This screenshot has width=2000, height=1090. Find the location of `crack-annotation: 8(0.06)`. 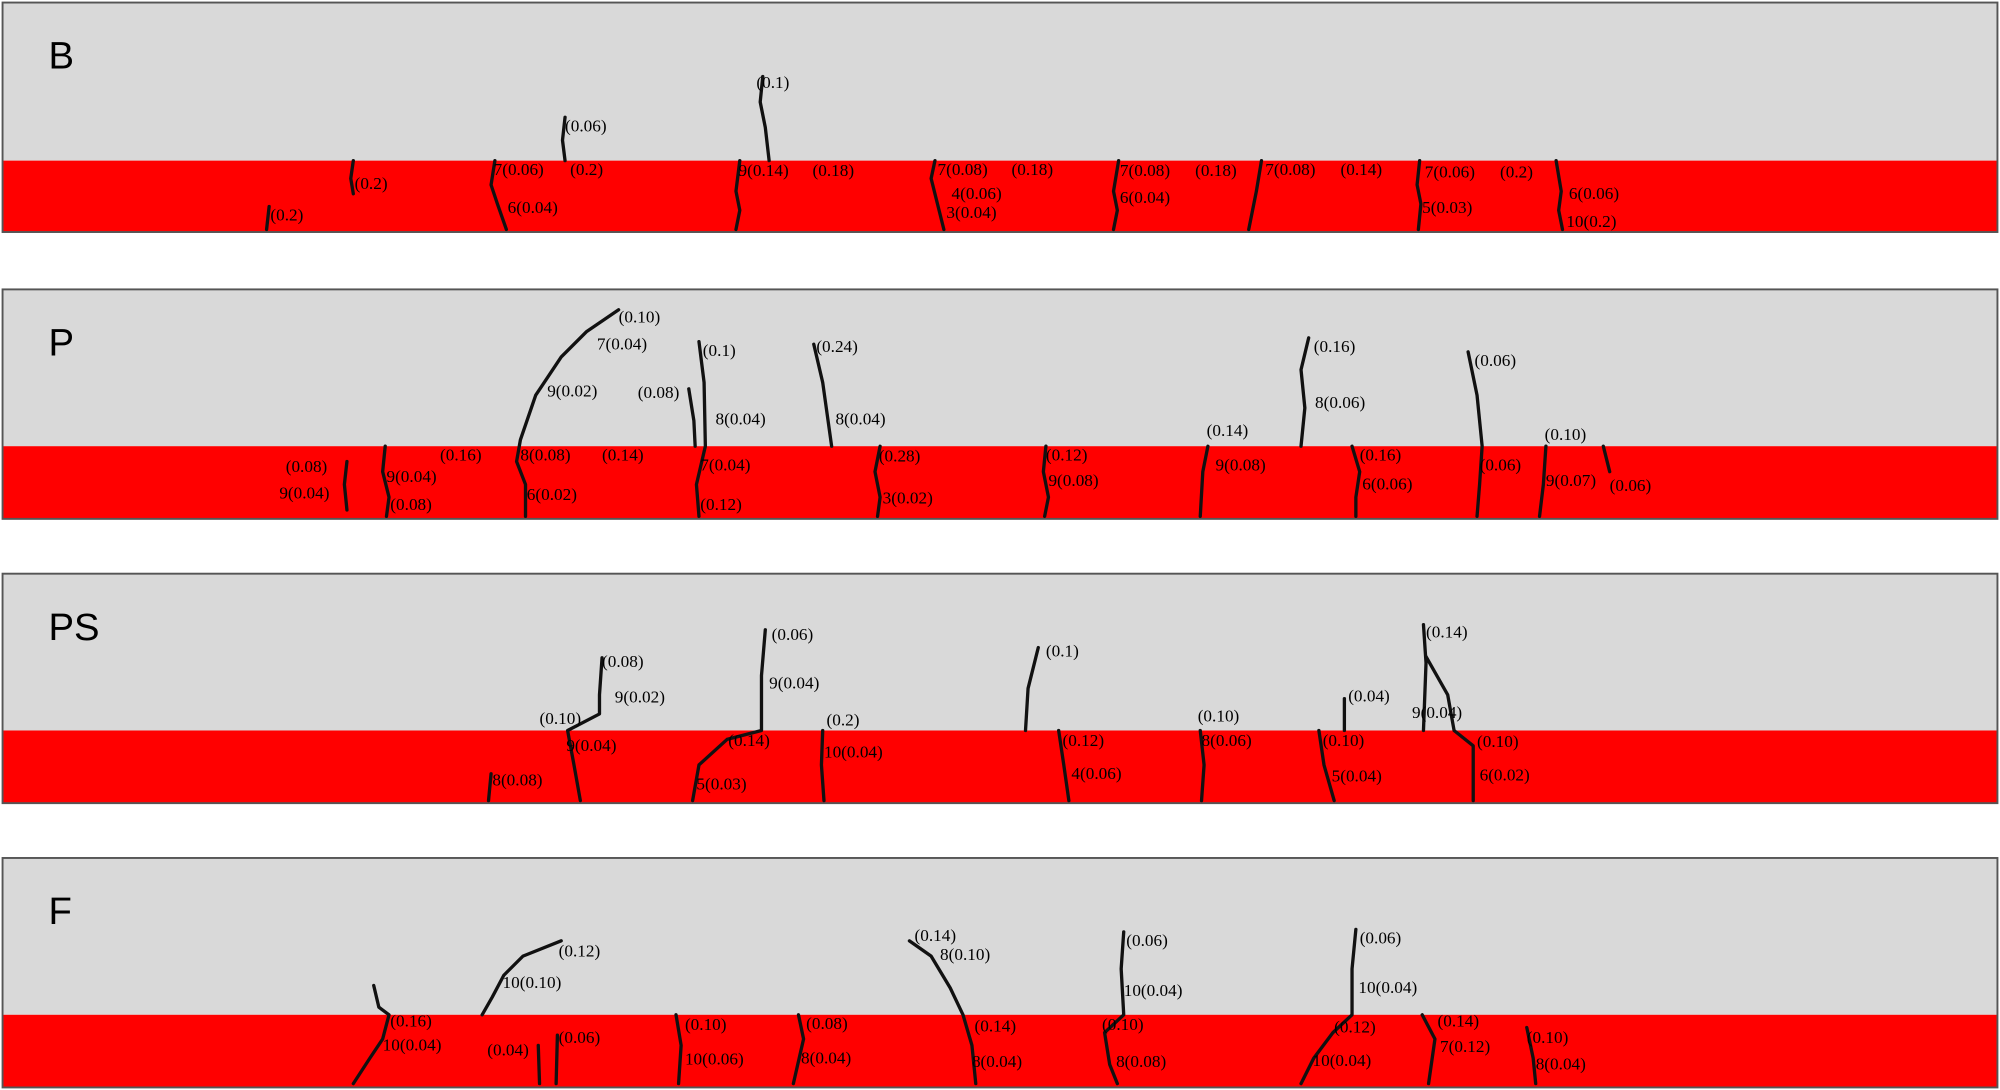

crack-annotation: 8(0.06) is located at coordinates (1227, 740).